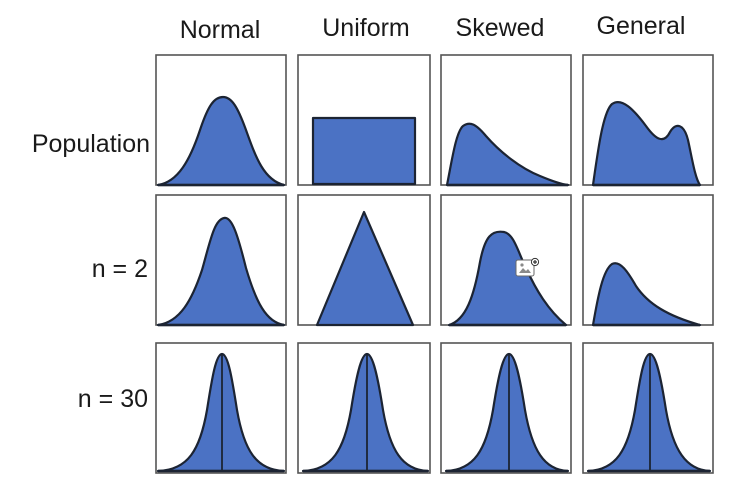 The height and width of the screenshot is (492, 738). I want to click on panel-population-normal, so click(221, 120).